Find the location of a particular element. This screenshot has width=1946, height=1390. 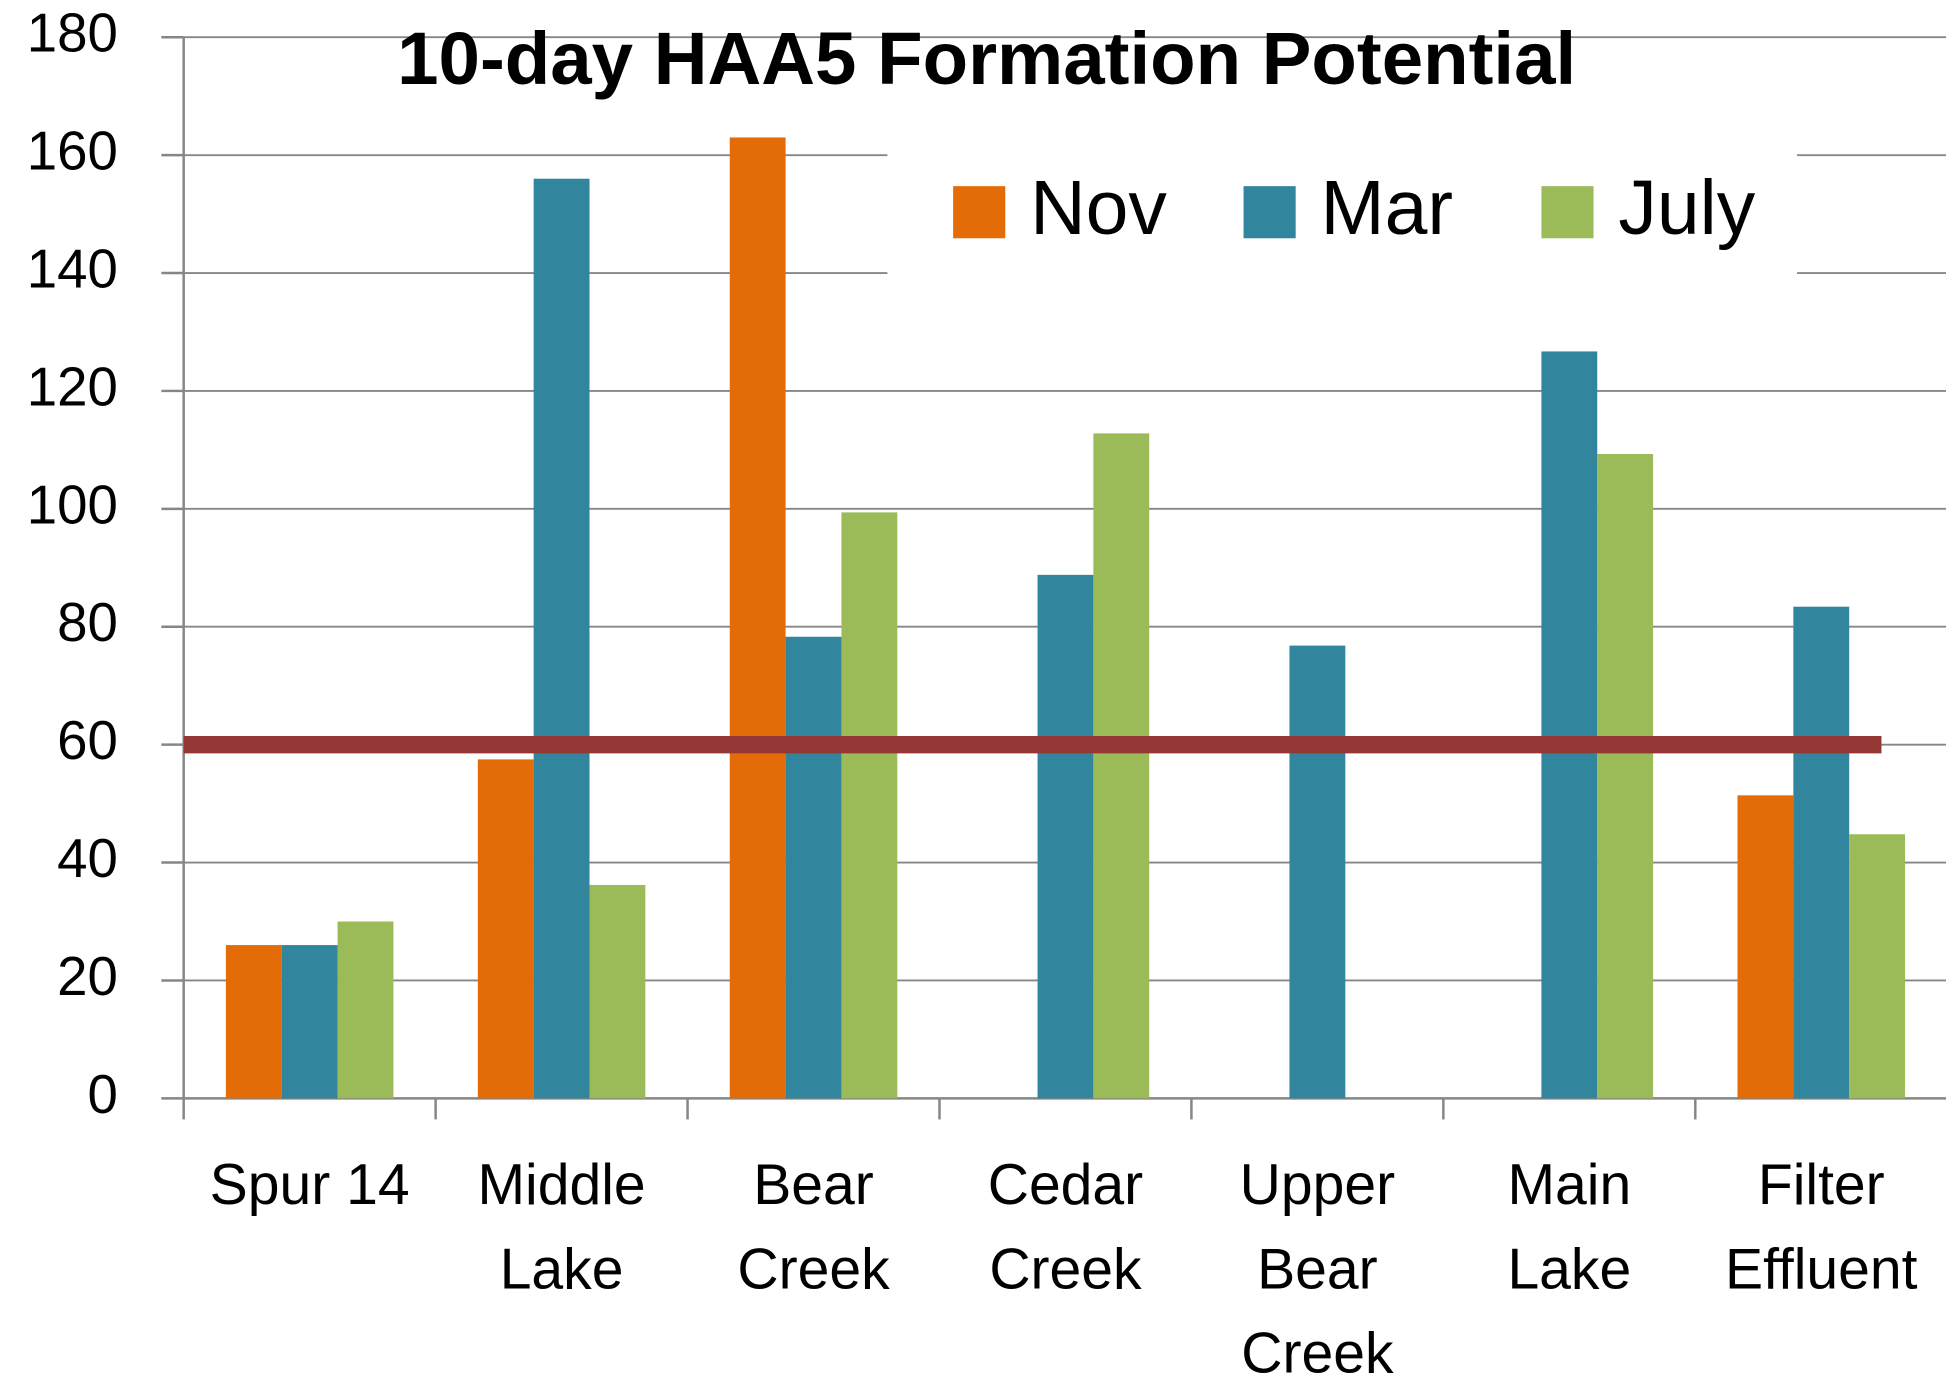

y-tick-label: 100 is located at coordinates (72, 504).